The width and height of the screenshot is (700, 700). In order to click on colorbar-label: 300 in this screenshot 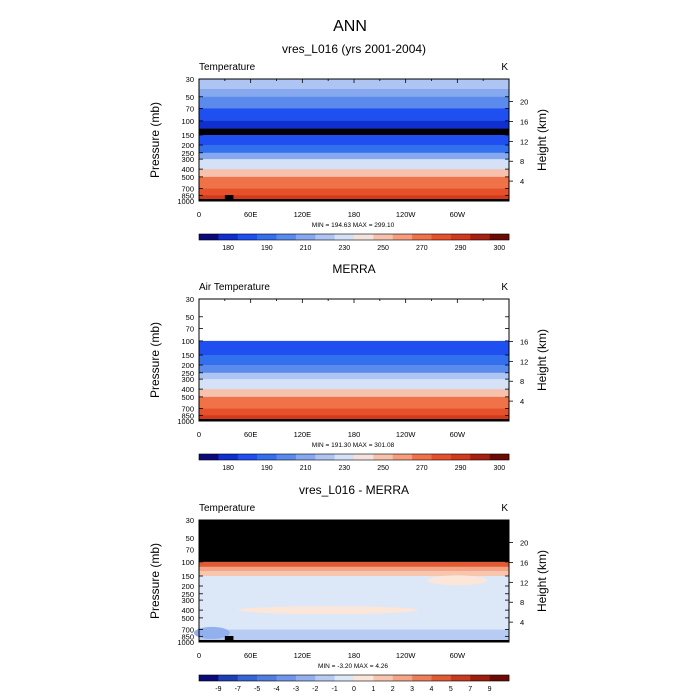, I will do `click(499, 248)`.